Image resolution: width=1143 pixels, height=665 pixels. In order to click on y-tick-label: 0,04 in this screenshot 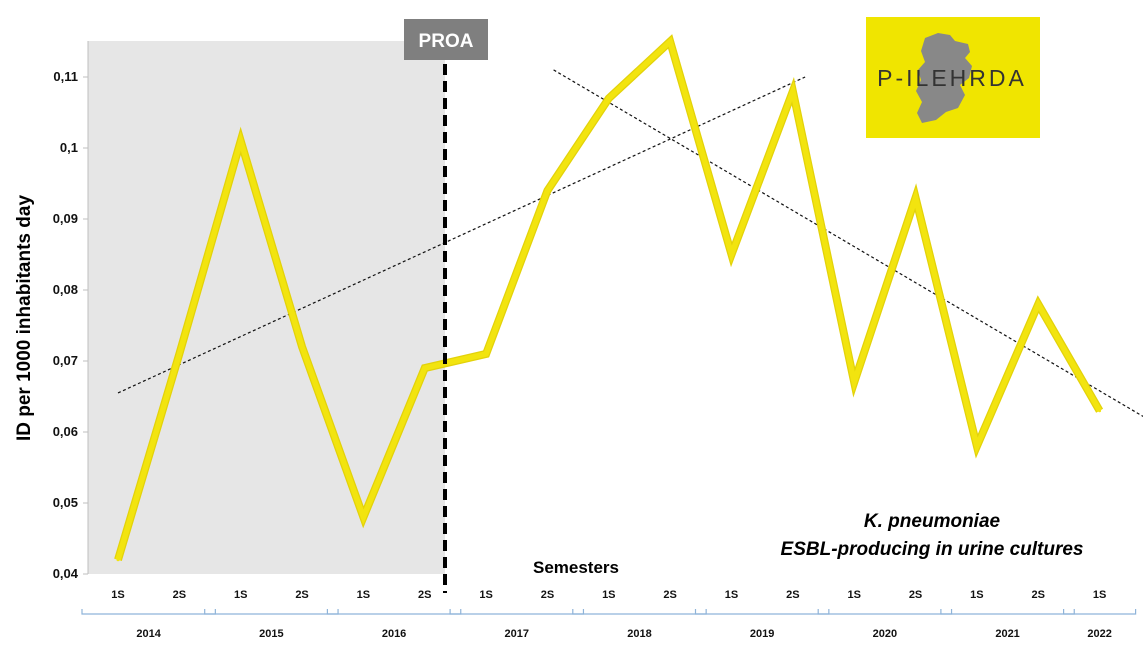, I will do `click(66, 573)`.